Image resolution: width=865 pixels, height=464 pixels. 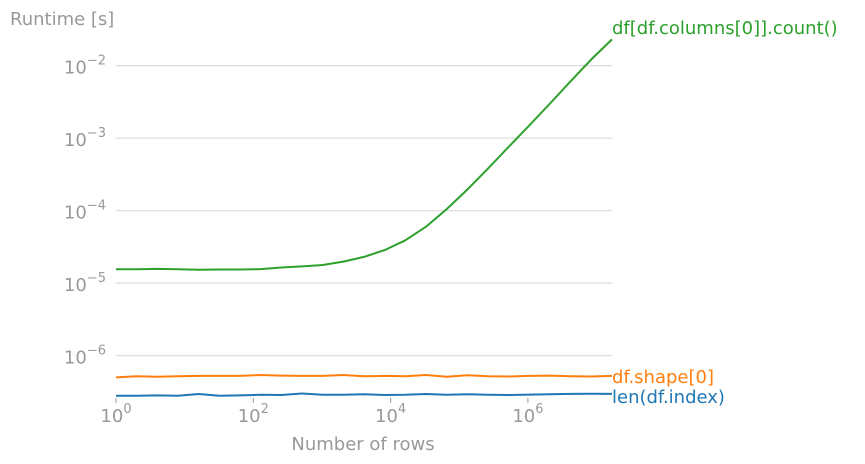 I want to click on x-tick-label: 10⁴, so click(x=390, y=414).